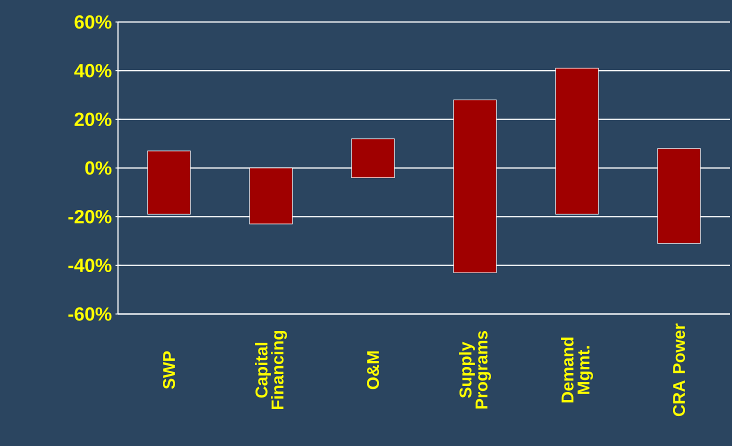  Describe the element at coordinates (90, 265) in the screenshot. I see `y-tick-label: -40%` at that location.